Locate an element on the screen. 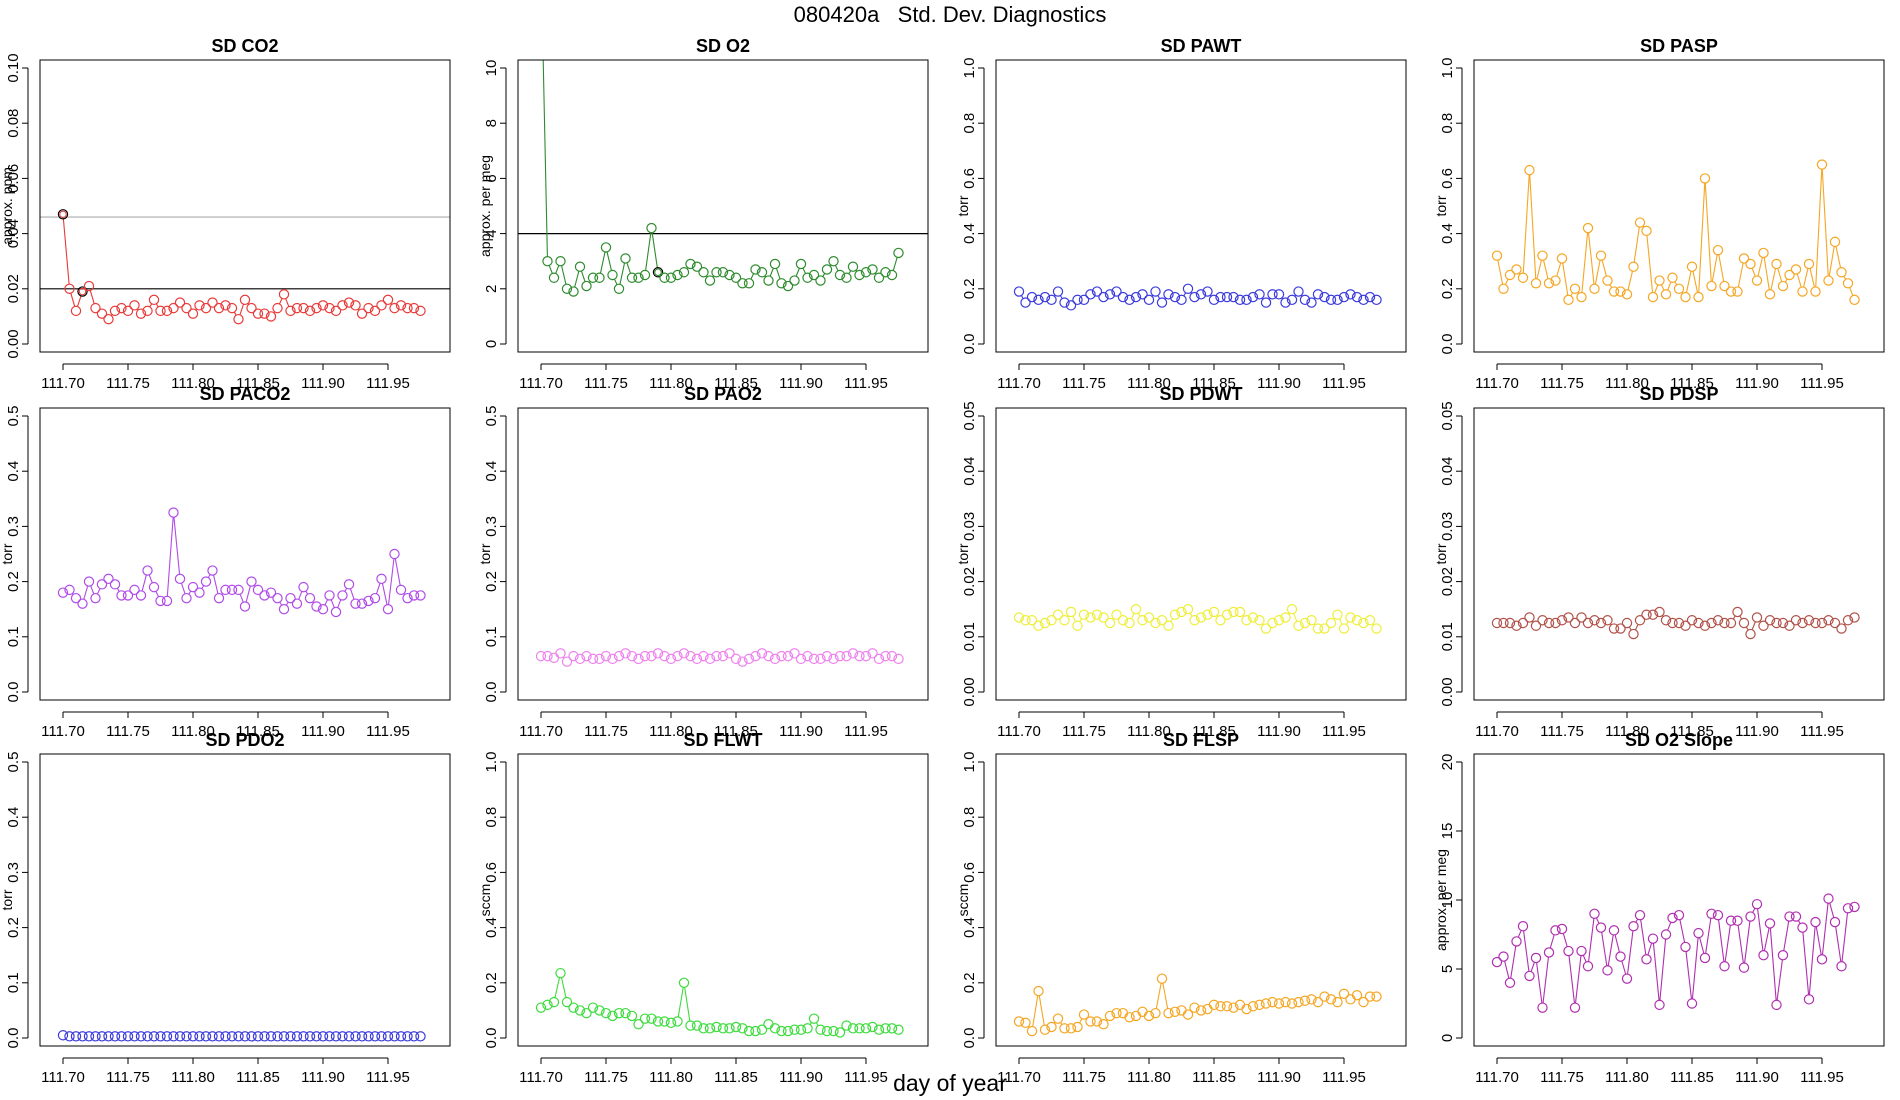  x-tick-label: 111.70 is located at coordinates (541, 1077).